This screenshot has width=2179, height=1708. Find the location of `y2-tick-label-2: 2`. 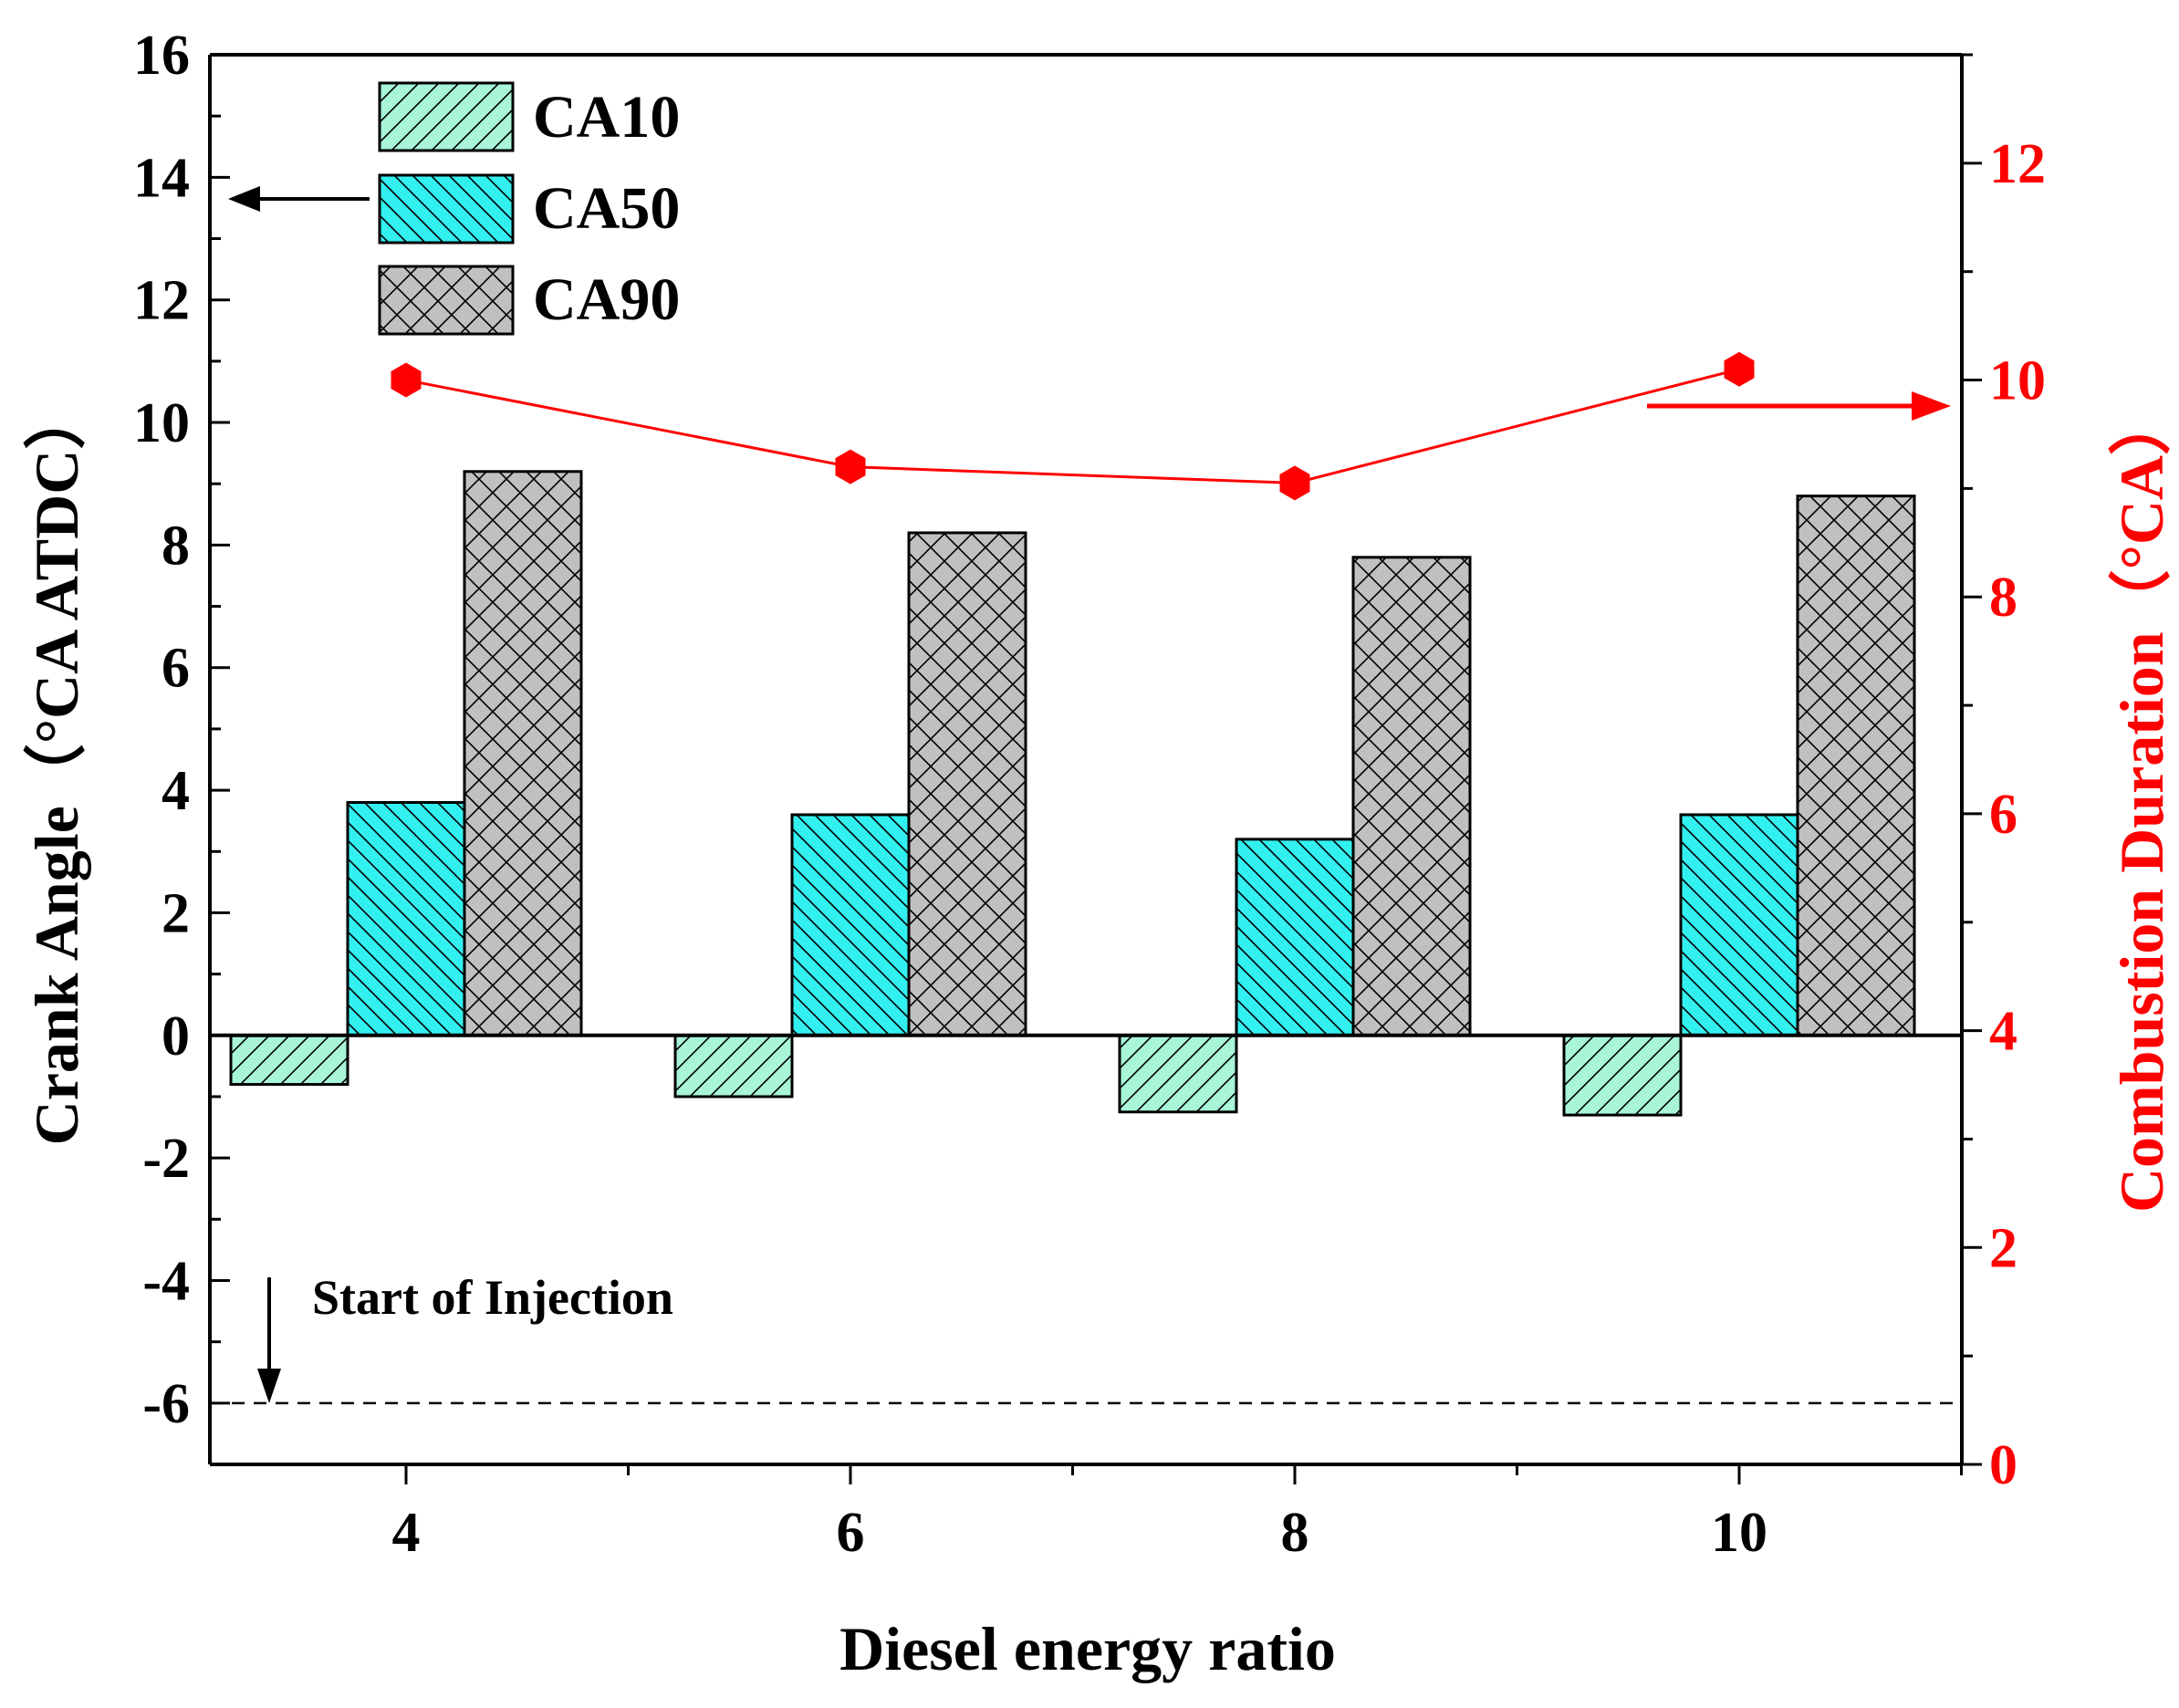

y2-tick-label-2: 2 is located at coordinates (2003, 1248).